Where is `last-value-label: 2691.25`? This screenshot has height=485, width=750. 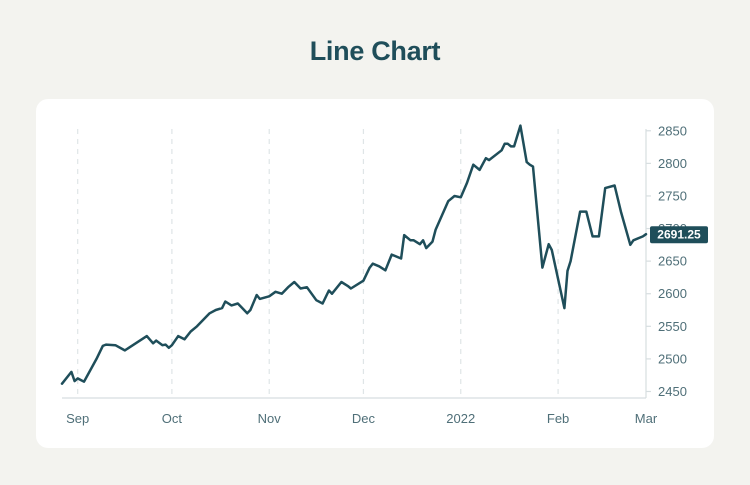 last-value-label: 2691.25 is located at coordinates (679, 235).